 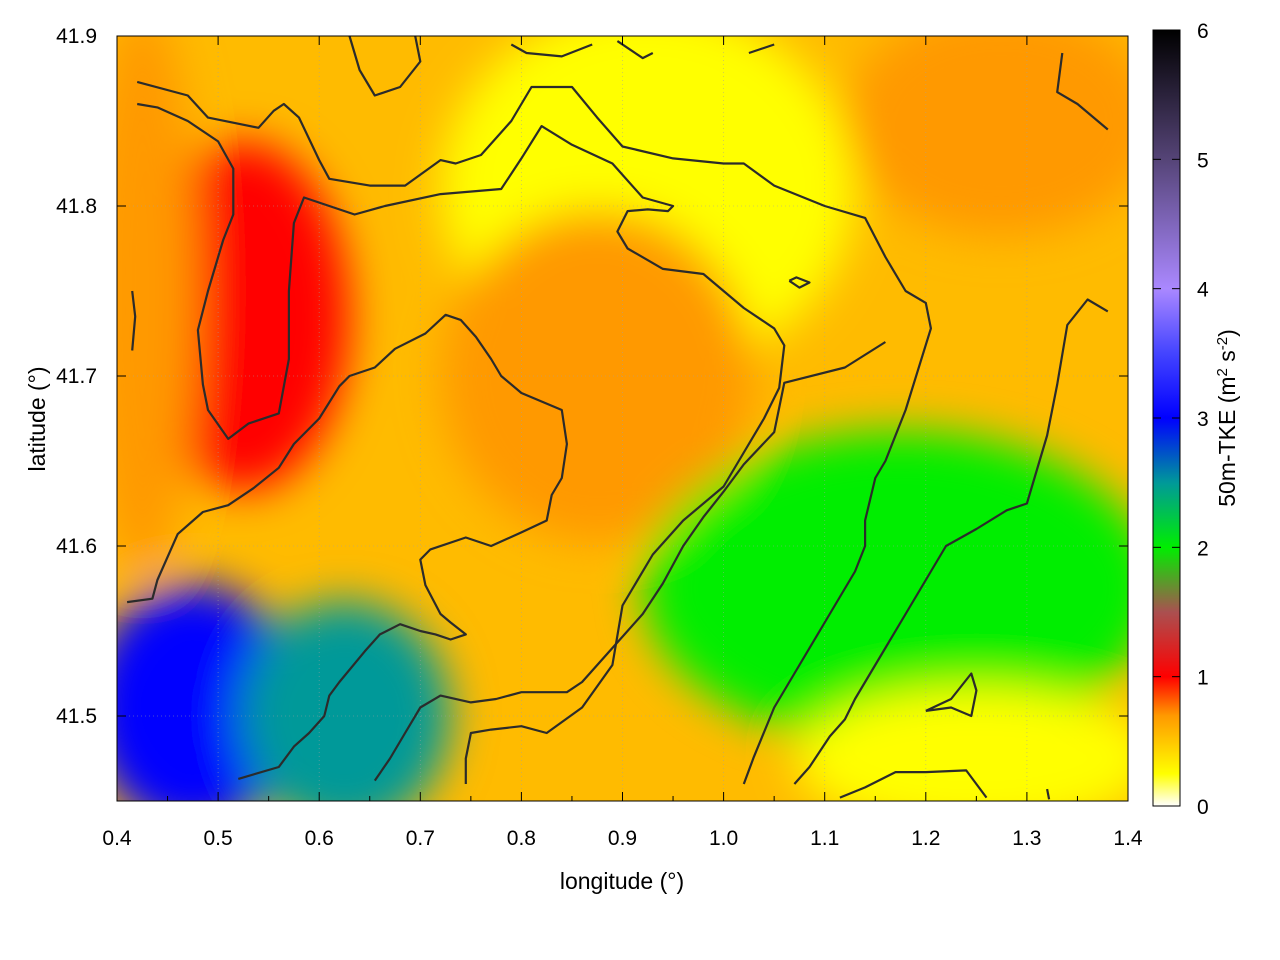 What do you see at coordinates (925, 838) in the screenshot?
I see `x-tick-label: 1.2` at bounding box center [925, 838].